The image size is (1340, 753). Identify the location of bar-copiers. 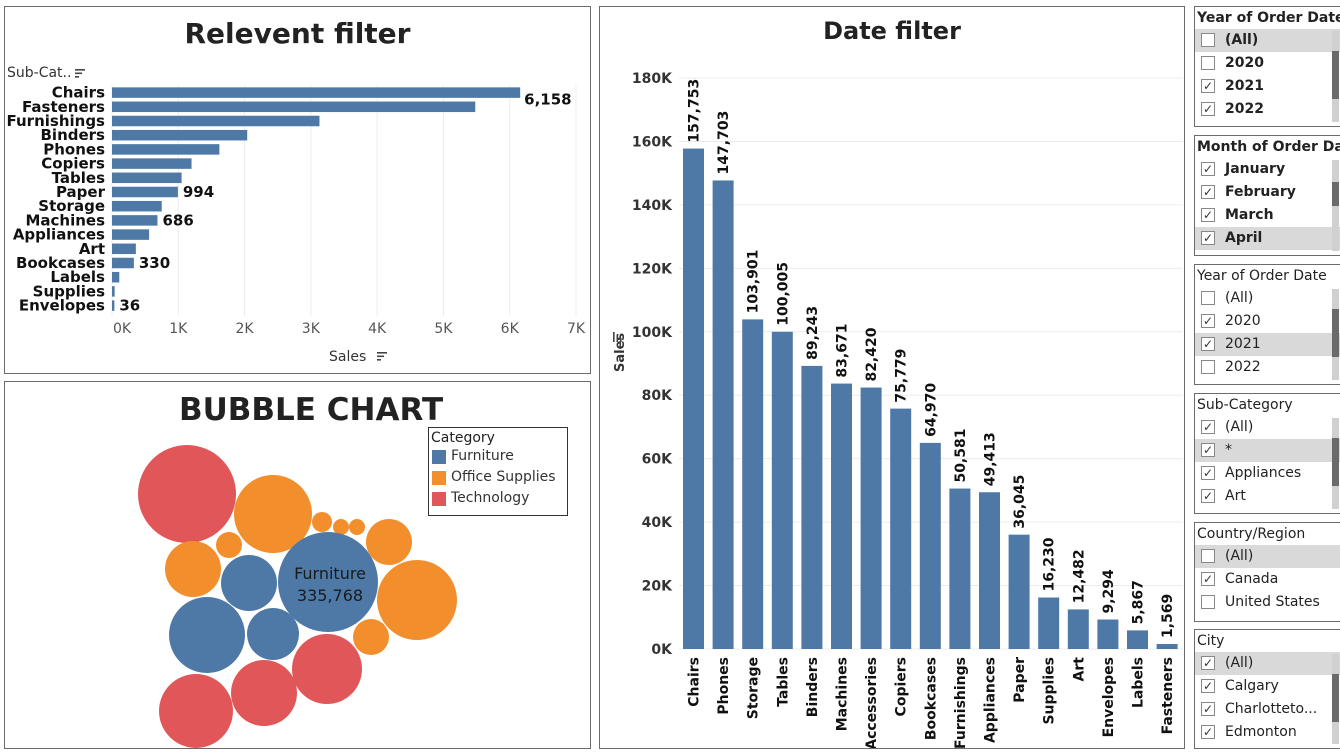
(901, 528).